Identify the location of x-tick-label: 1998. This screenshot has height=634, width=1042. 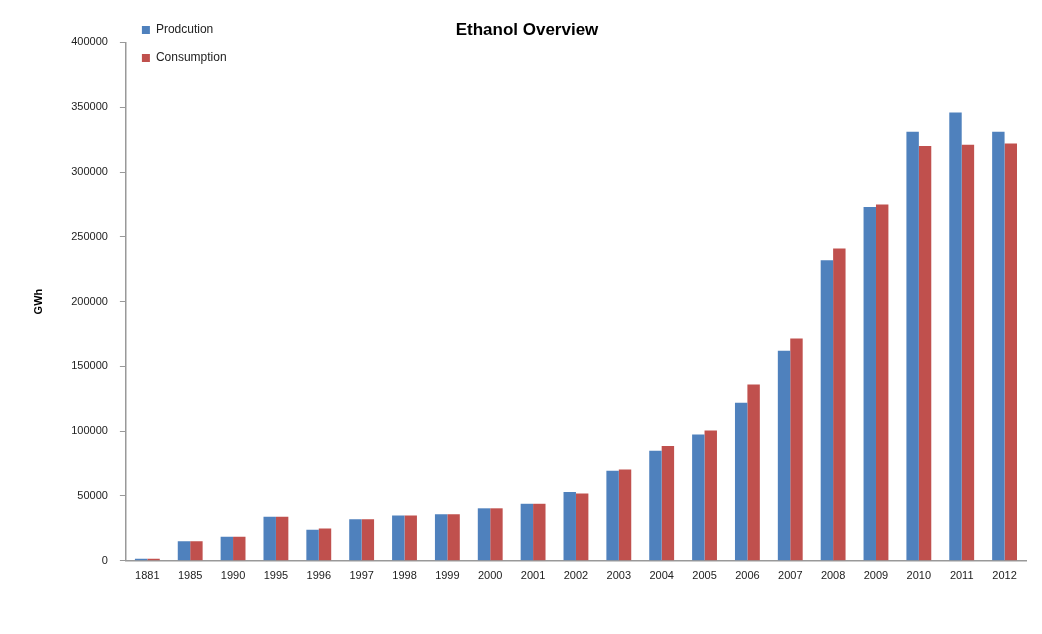
(404, 575).